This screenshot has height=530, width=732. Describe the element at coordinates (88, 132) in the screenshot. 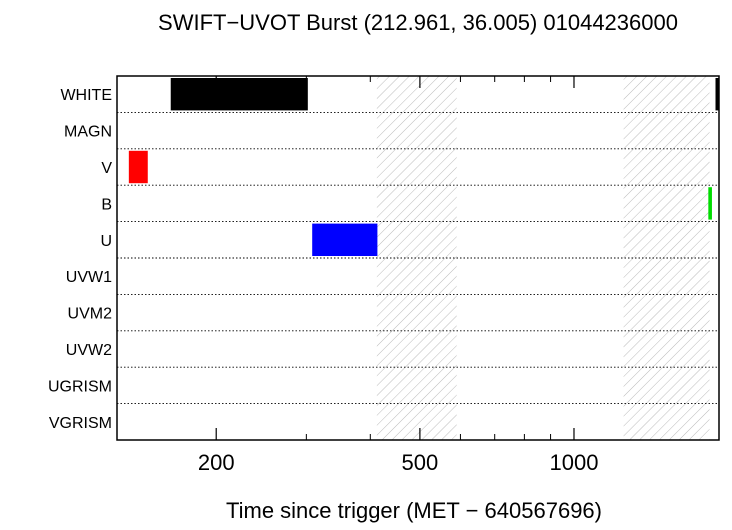

I see `filter-label-magn: MAGN` at that location.